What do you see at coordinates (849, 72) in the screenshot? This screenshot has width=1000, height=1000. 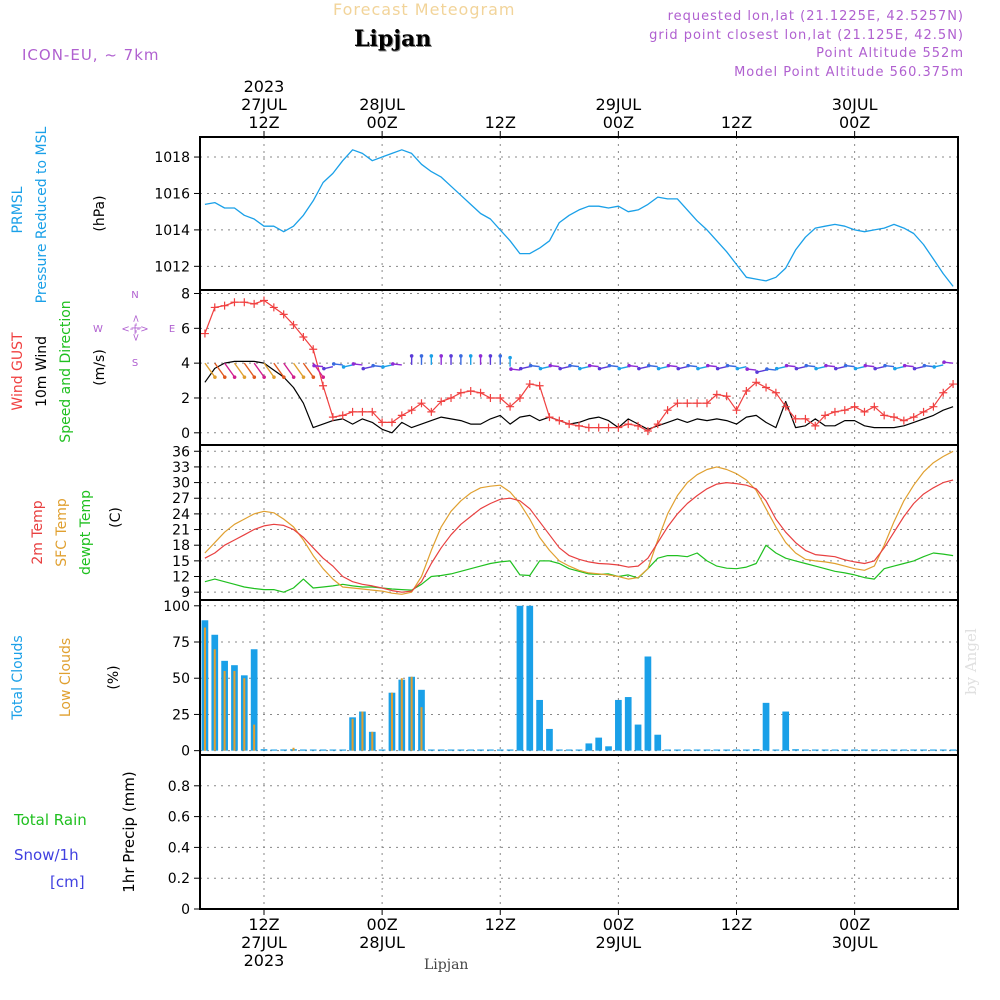 I see `info-line-4: Model Point Altitude 560.375m` at bounding box center [849, 72].